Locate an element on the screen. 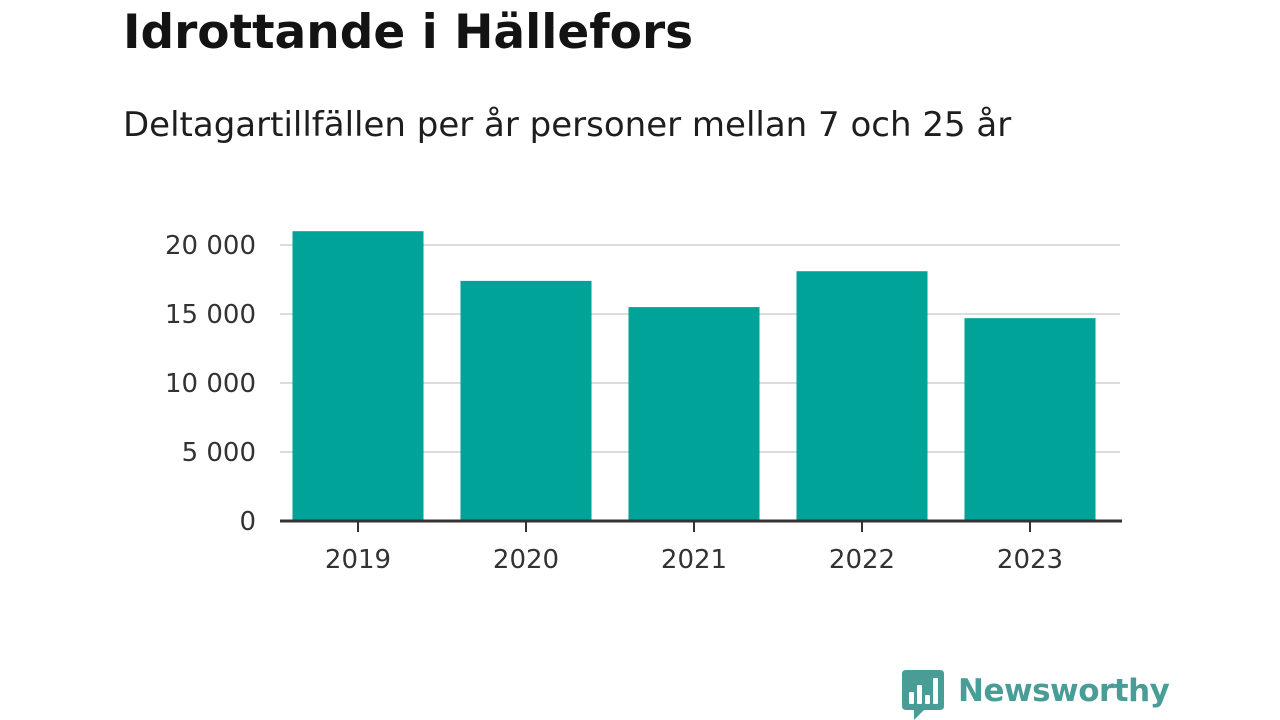 Image resolution: width=1280 pixels, height=720 pixels. y-tick-label: 5 000 is located at coordinates (219, 453).